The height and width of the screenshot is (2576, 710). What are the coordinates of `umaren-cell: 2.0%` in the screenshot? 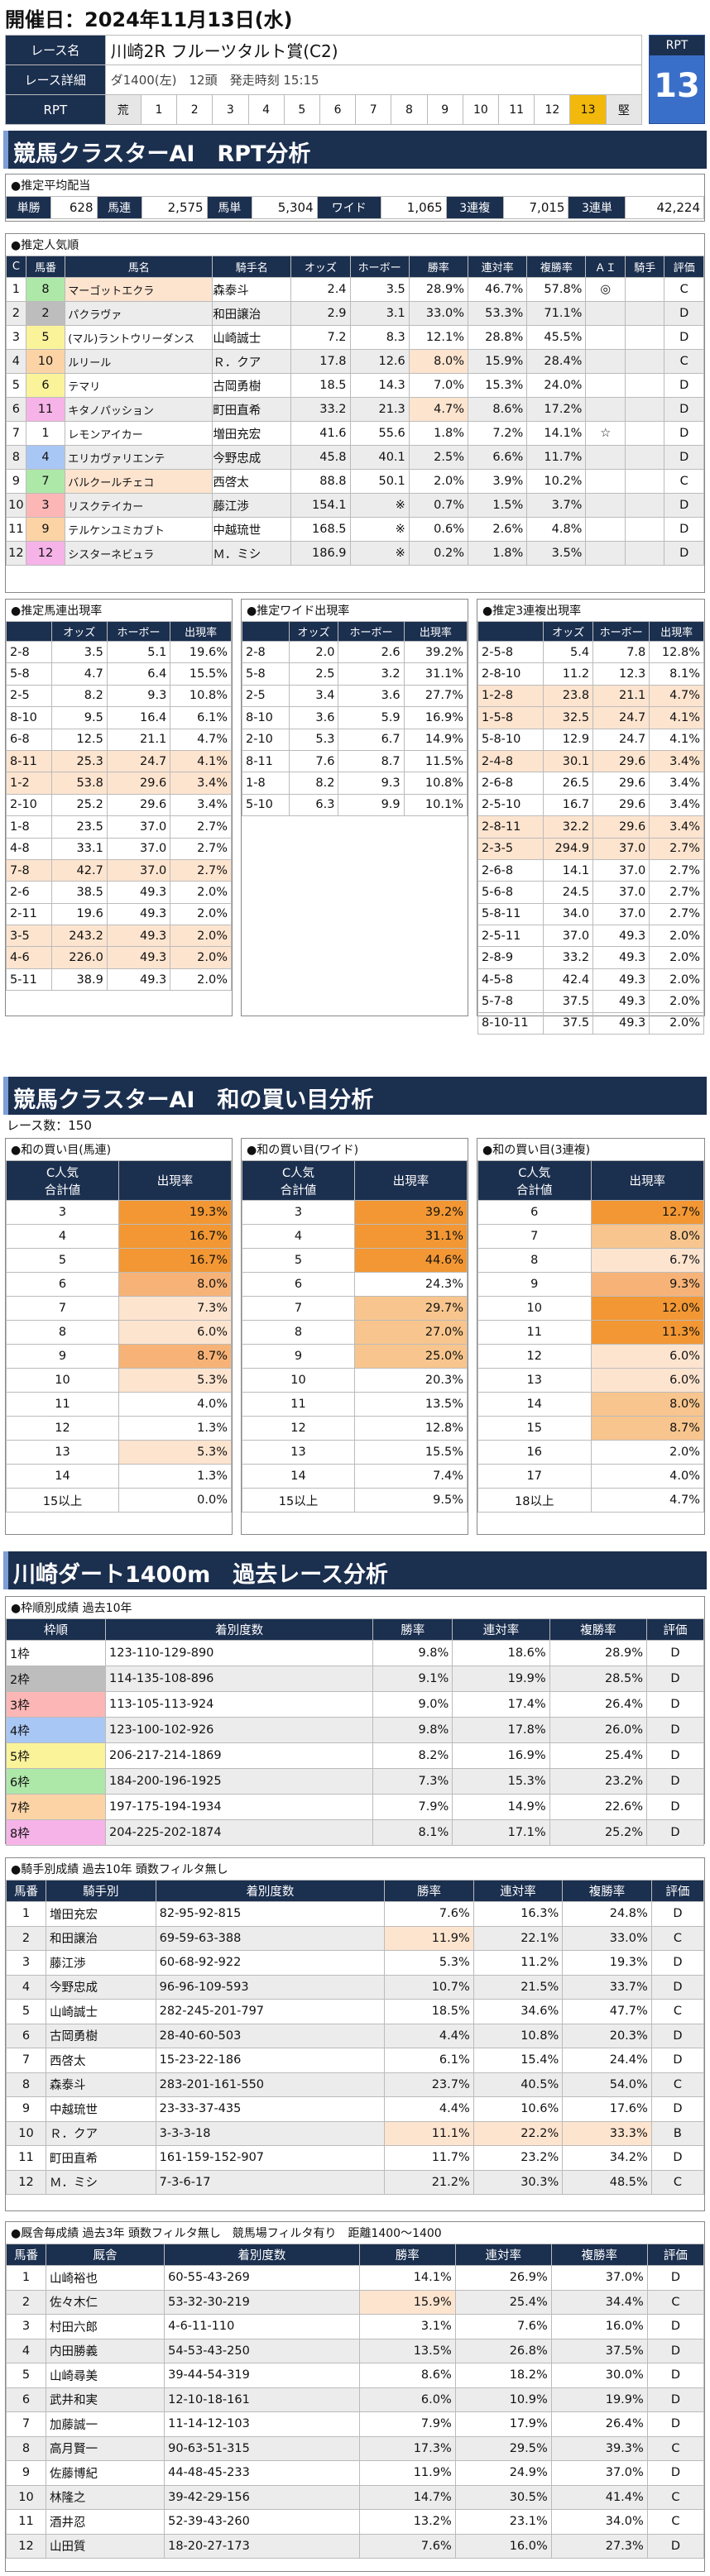 It's located at (201, 914).